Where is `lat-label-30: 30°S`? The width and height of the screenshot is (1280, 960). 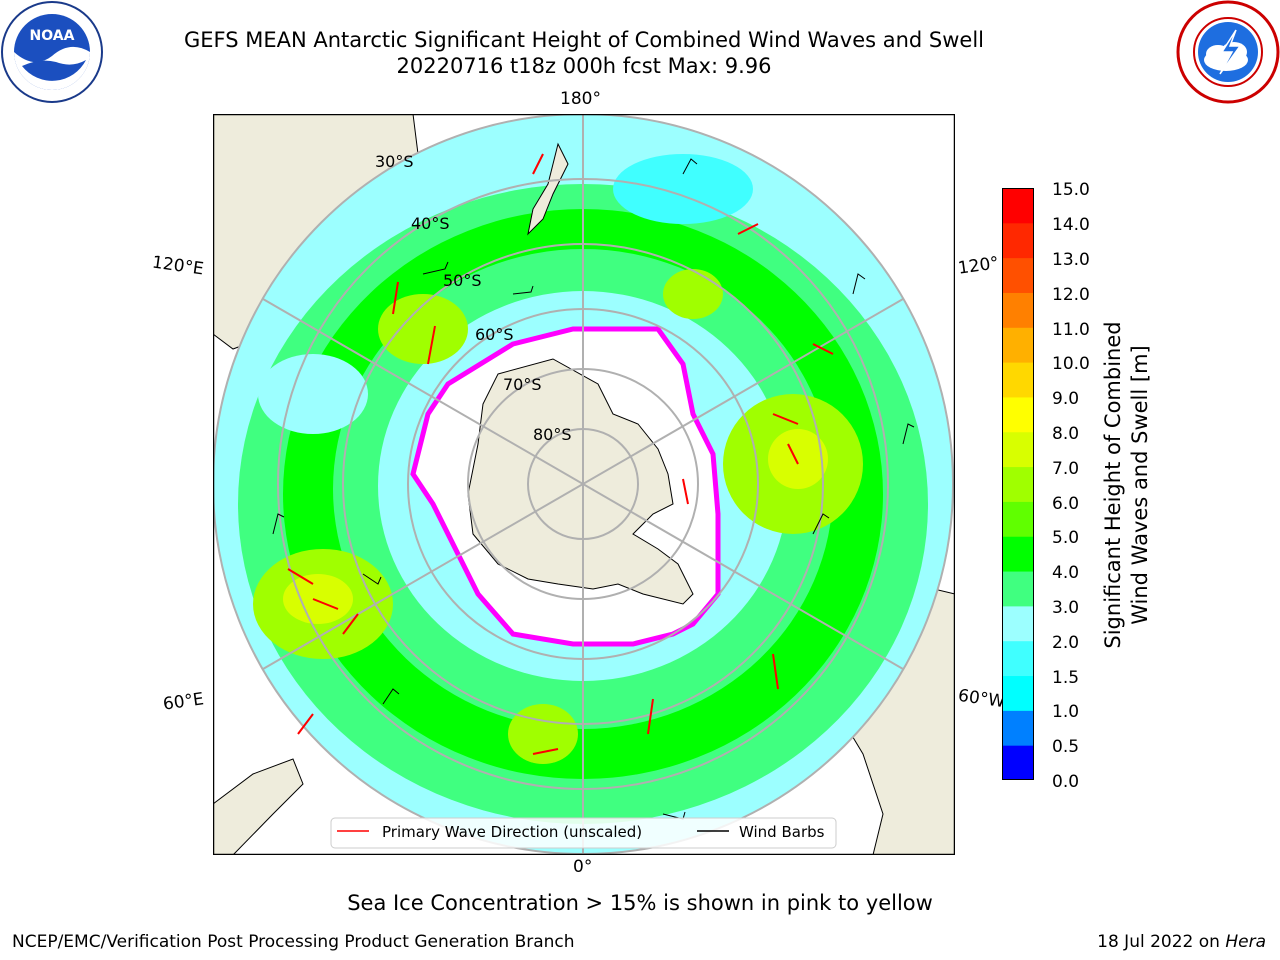 lat-label-30: 30°S is located at coordinates (394, 161).